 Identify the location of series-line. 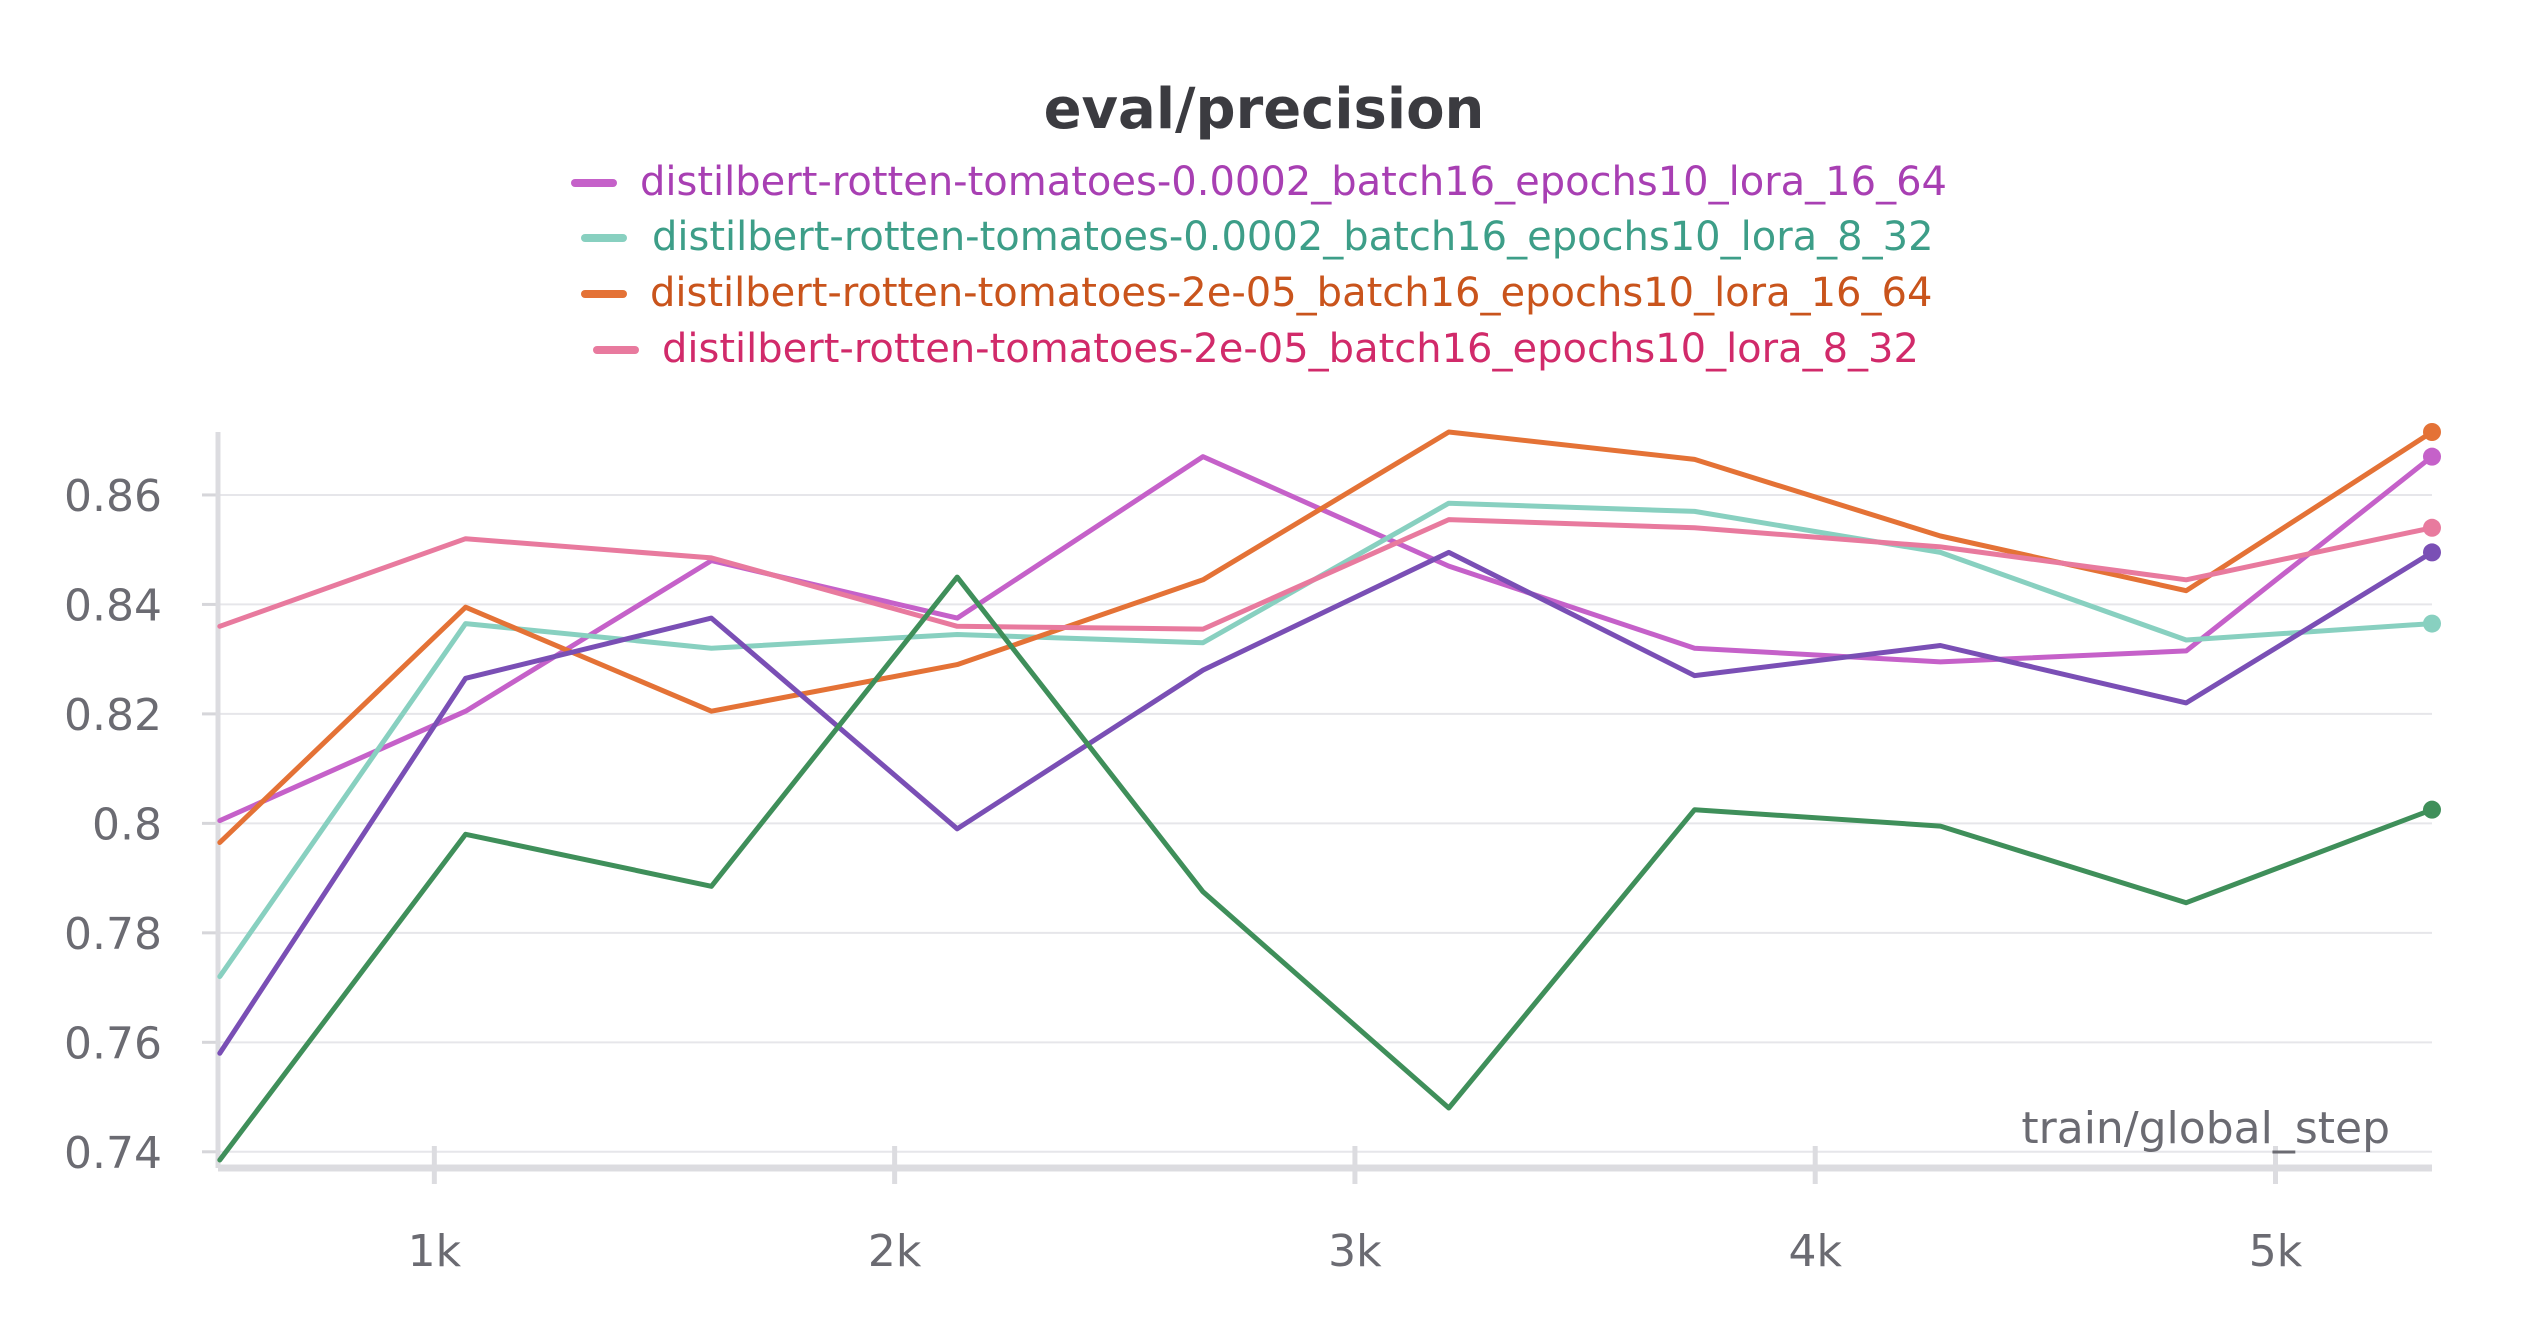
(1326, 574).